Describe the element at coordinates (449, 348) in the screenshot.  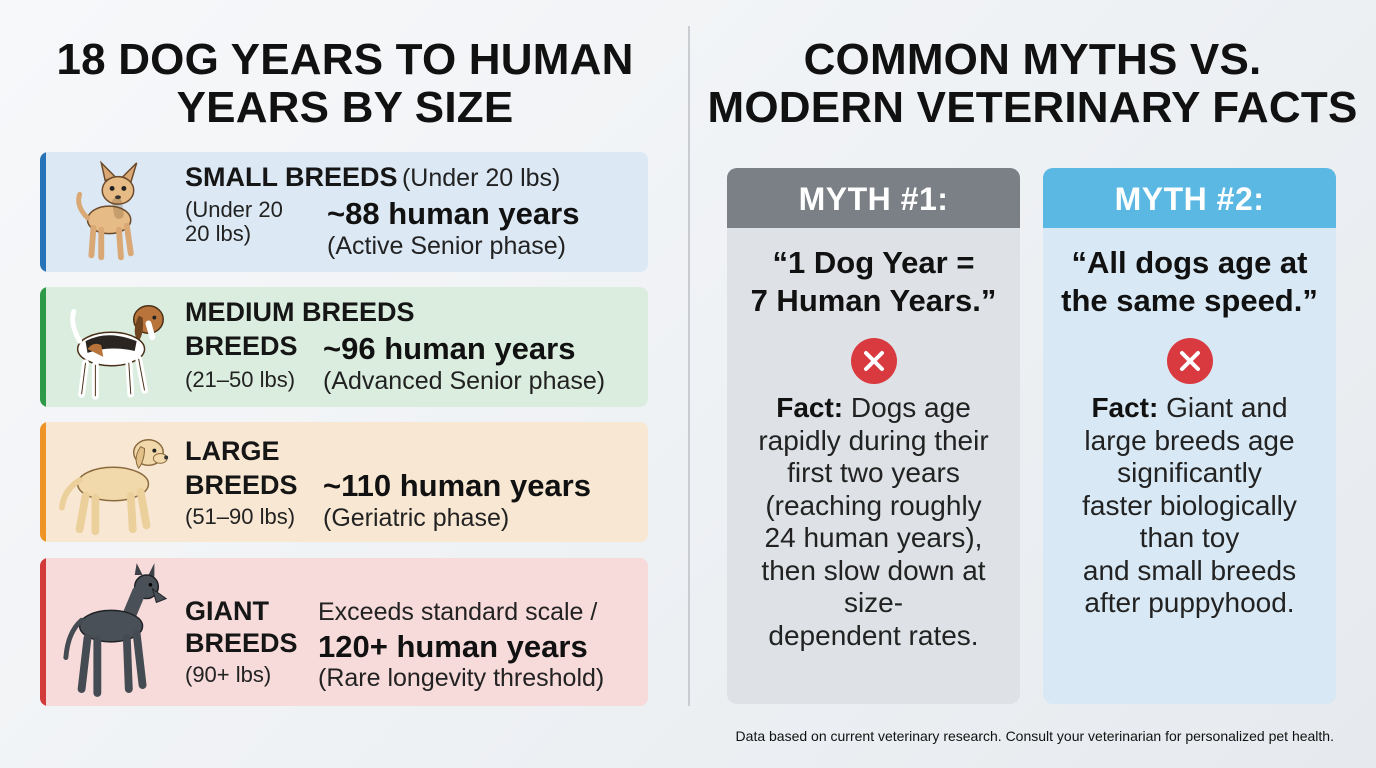
I see `medium-breed-human-years: ~96 human years` at that location.